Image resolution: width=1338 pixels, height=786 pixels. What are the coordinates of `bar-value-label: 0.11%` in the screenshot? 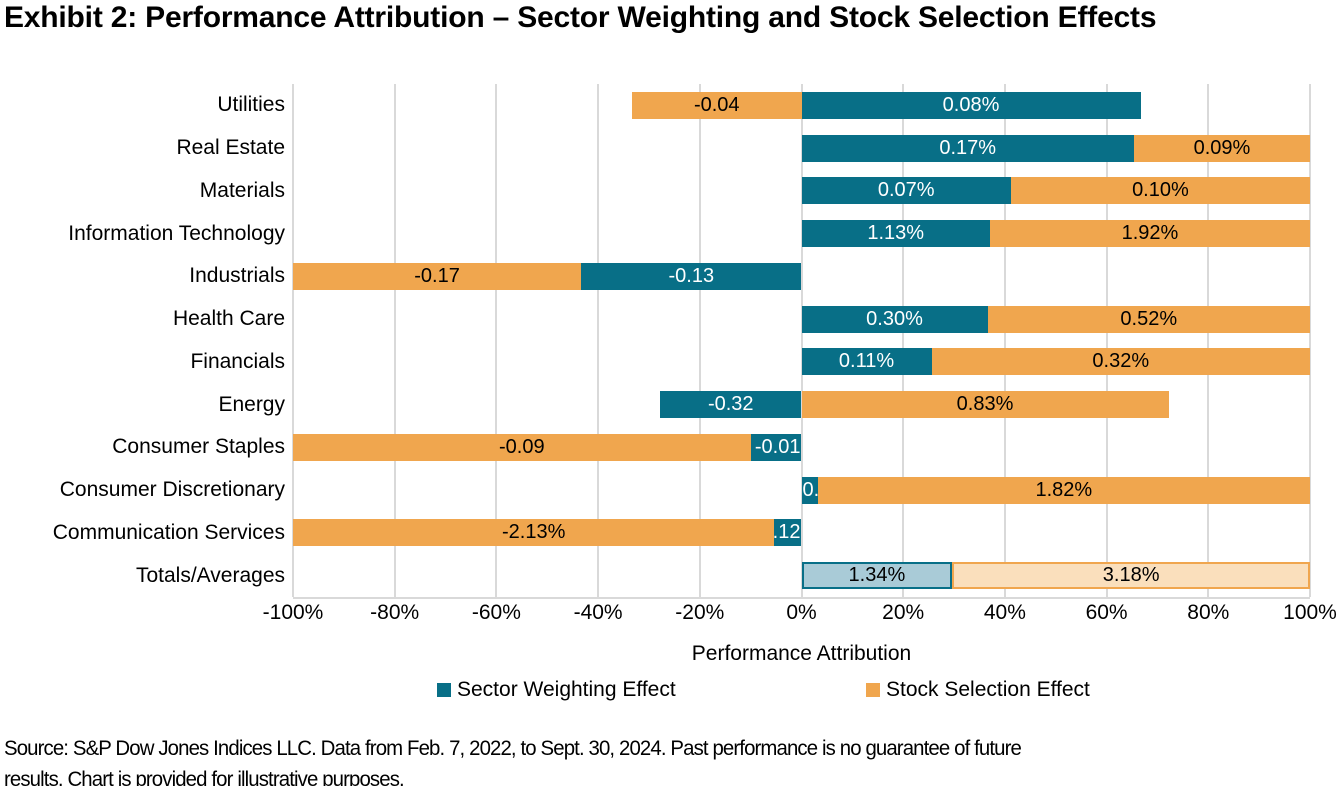 It's located at (866, 361).